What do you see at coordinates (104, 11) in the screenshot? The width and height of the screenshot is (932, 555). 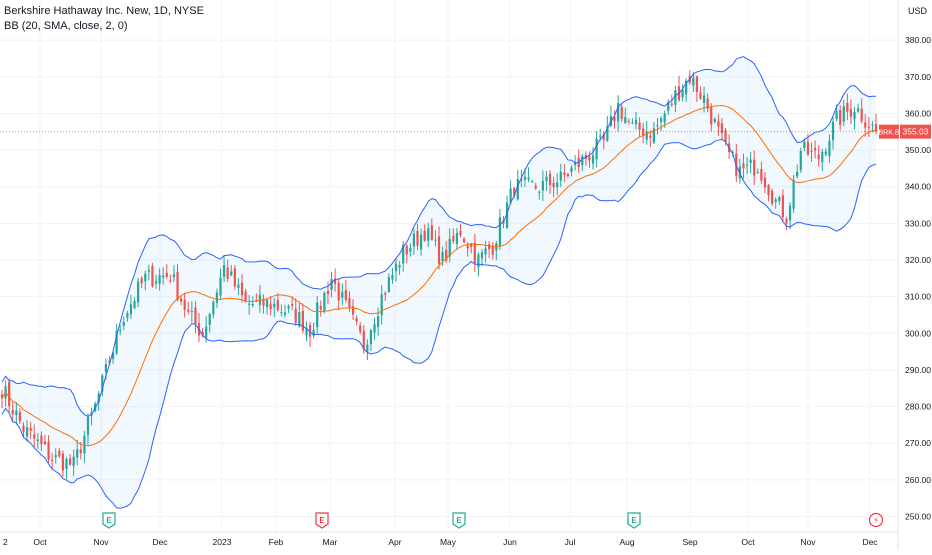 I see `symbol-title: Berkshire Hathaway Inc. New, 1D, NYSE` at bounding box center [104, 11].